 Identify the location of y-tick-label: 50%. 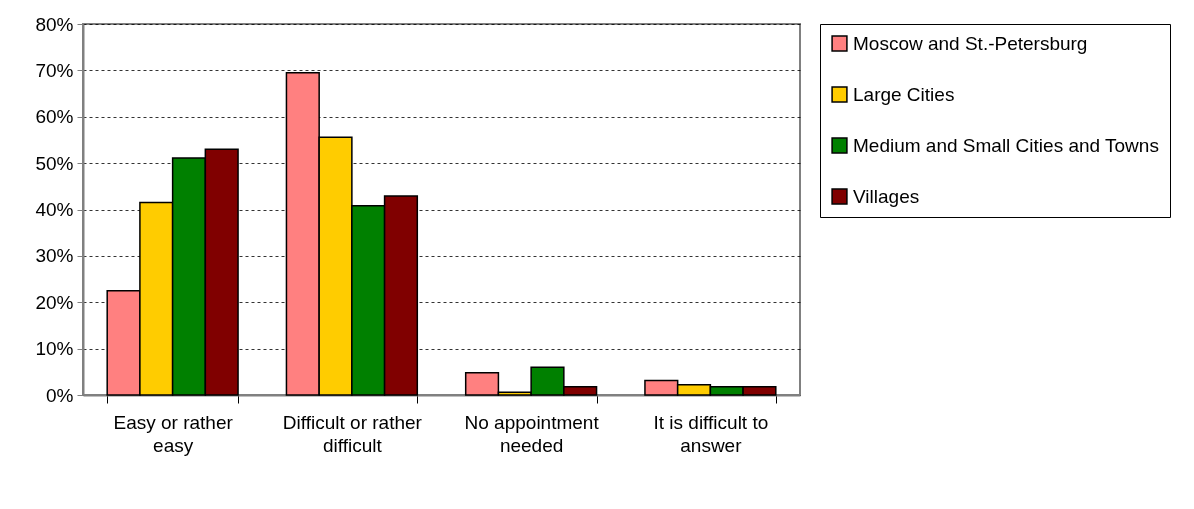
(54, 163).